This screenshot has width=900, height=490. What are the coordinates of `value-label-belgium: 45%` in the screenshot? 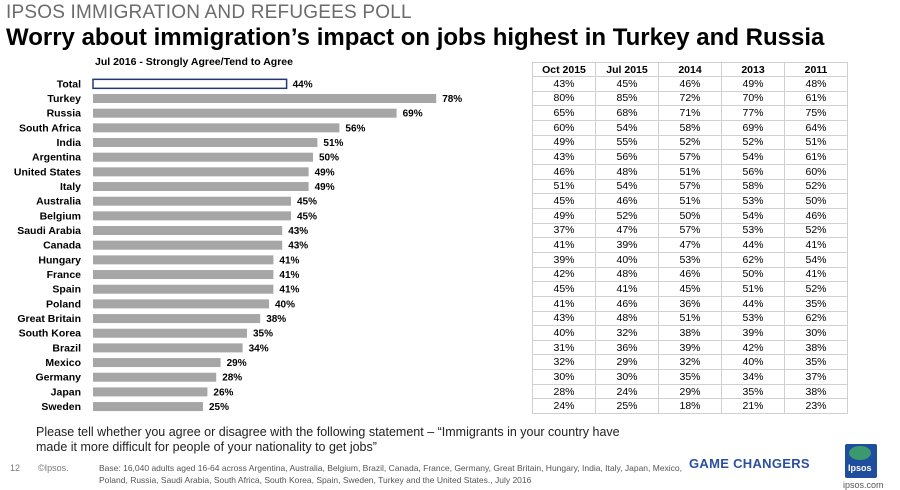 It's located at (307, 216).